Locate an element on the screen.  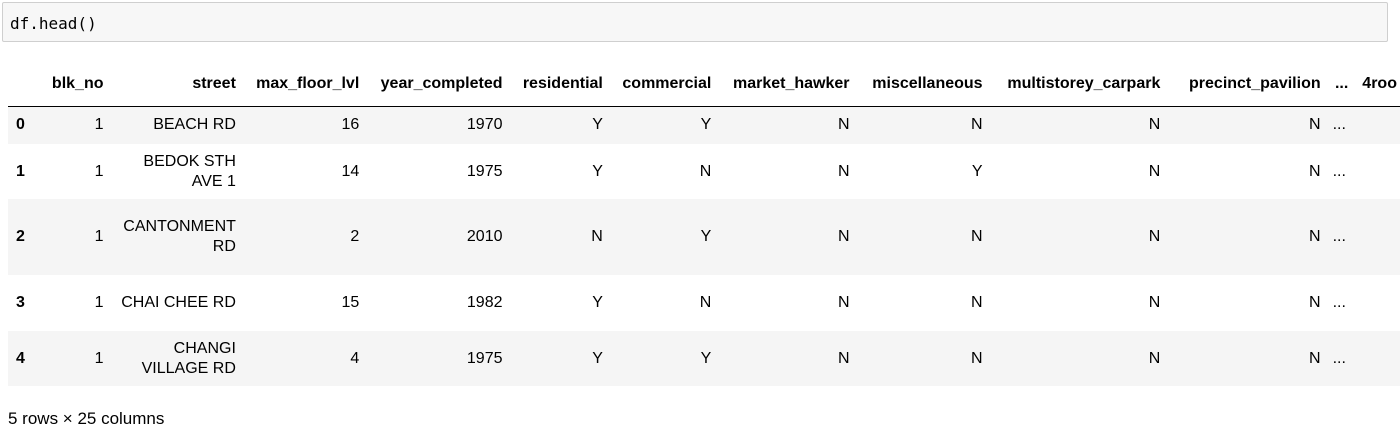
cell-max-floor-lvl: 2 is located at coordinates (355, 236).